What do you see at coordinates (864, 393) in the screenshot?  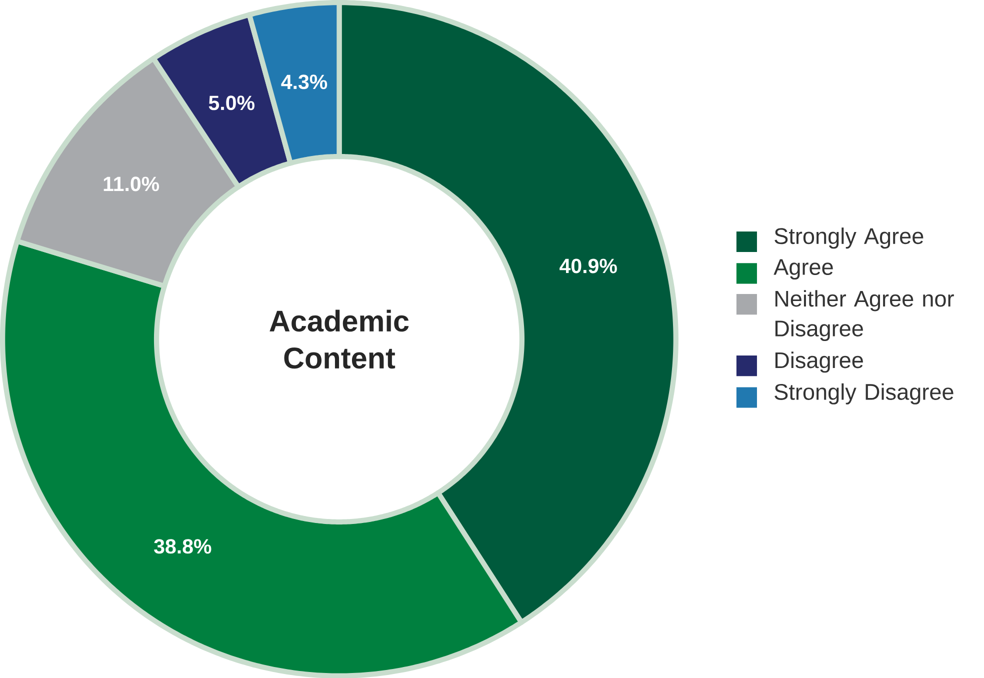 I see `legend-label: Strongly Disagree` at bounding box center [864, 393].